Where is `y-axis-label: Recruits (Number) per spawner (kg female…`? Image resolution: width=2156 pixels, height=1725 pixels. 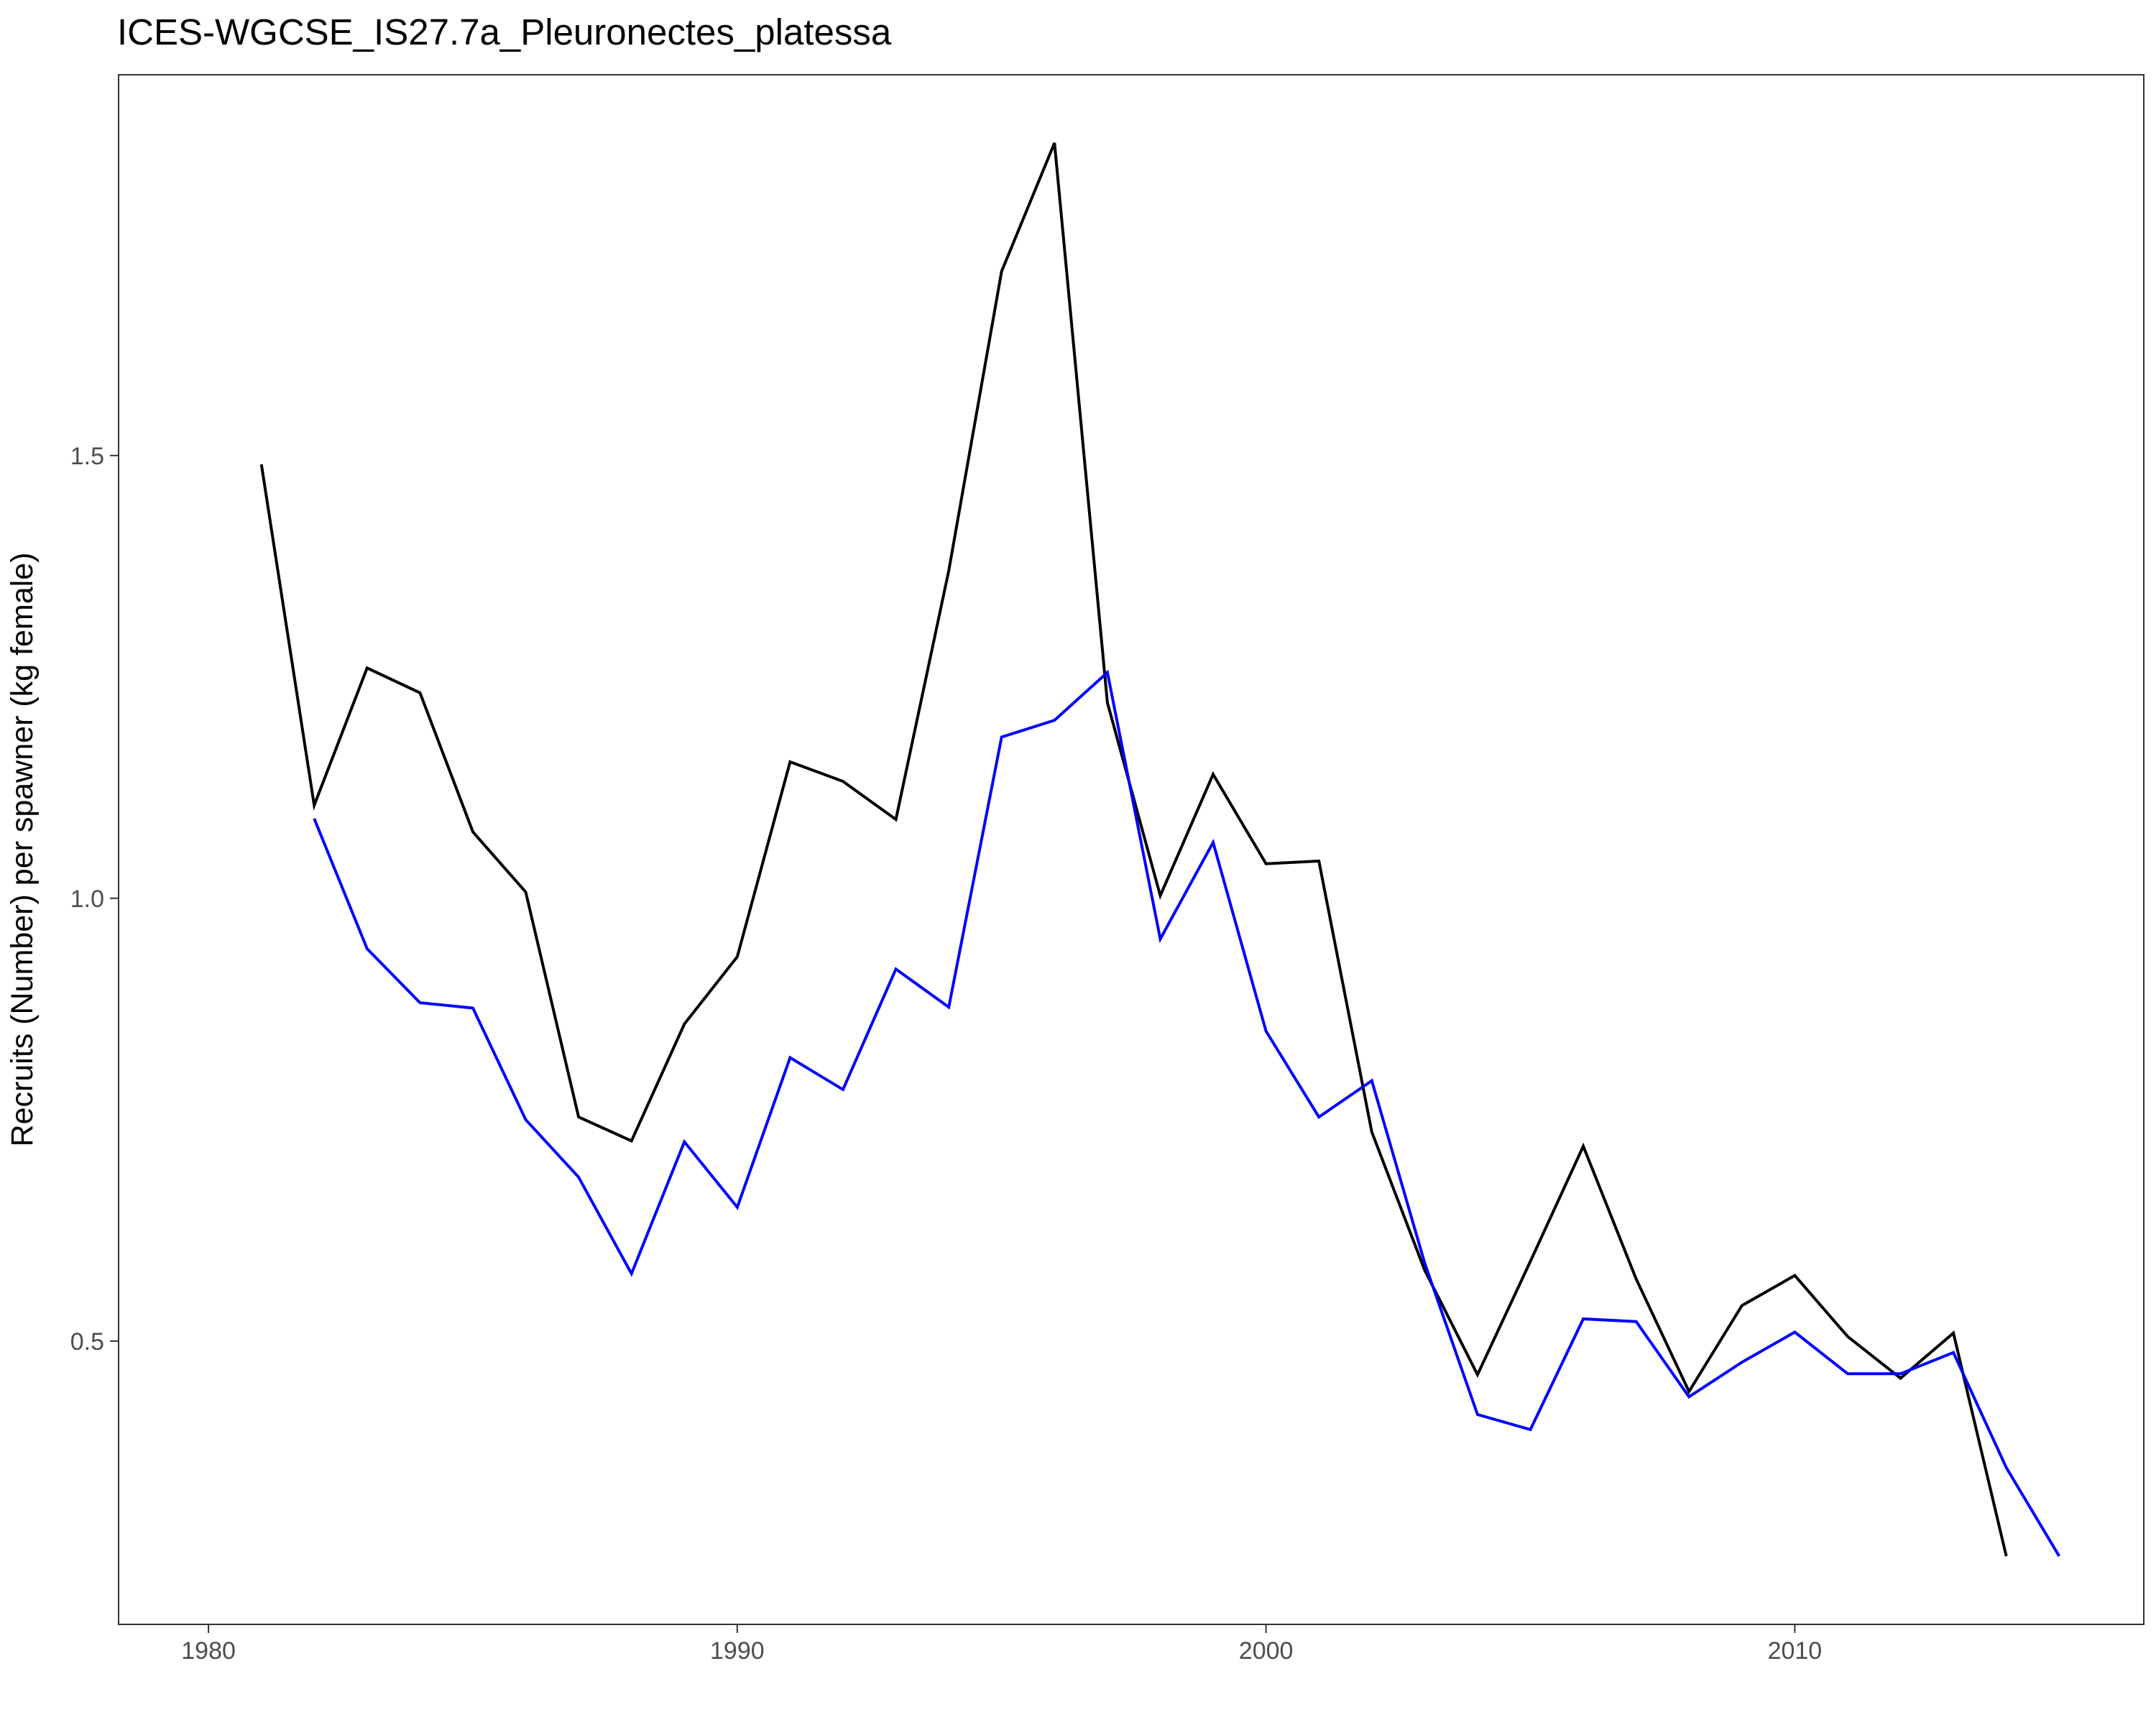
y-axis-label: Recruits (Number) per spawner (kg female… is located at coordinates (22, 850).